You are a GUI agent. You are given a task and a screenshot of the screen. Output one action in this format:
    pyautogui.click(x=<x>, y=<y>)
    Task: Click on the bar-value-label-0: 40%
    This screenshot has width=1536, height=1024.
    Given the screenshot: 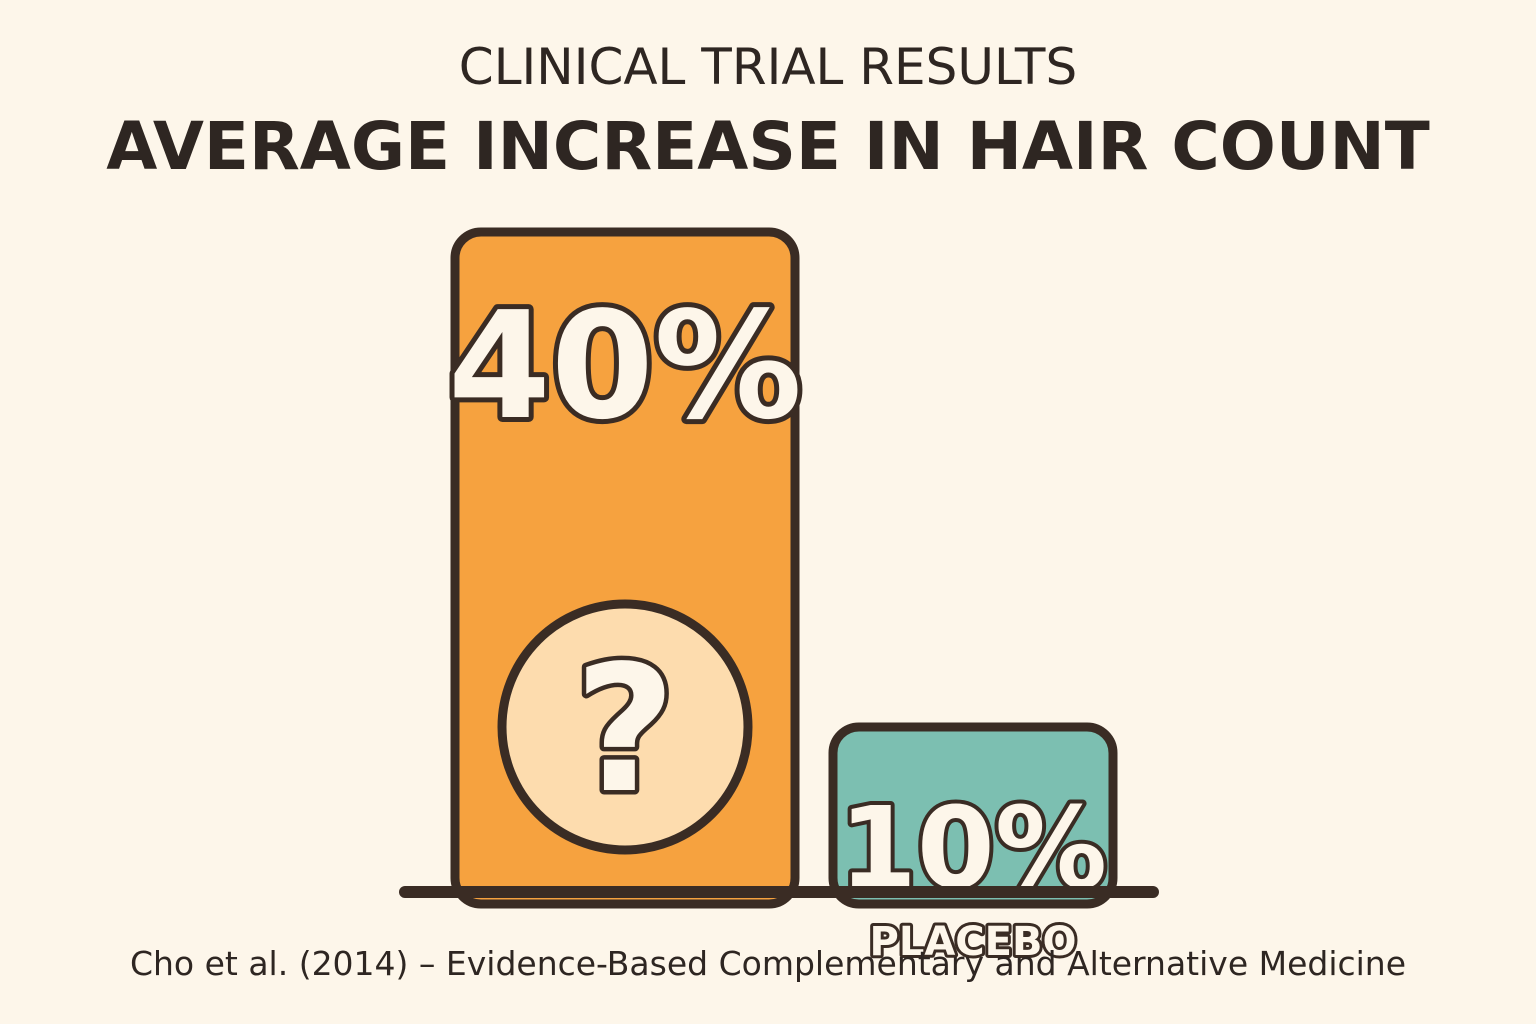 What is the action you would take?
    pyautogui.click(x=625, y=366)
    